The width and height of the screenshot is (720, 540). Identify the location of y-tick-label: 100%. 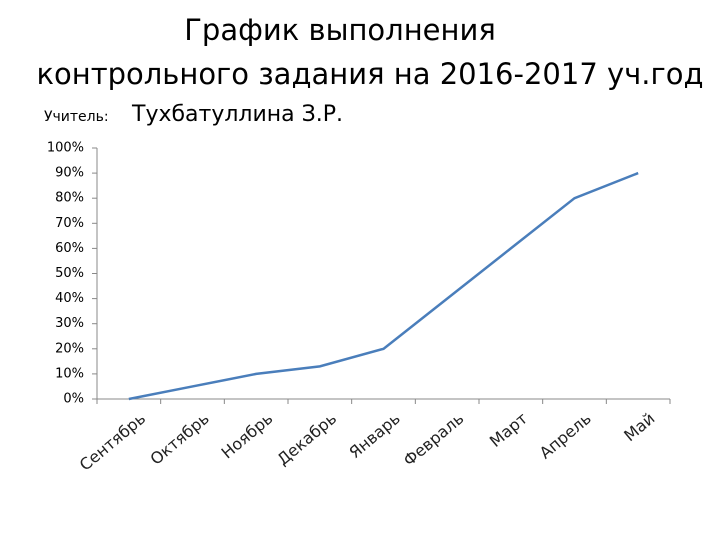
(65, 148).